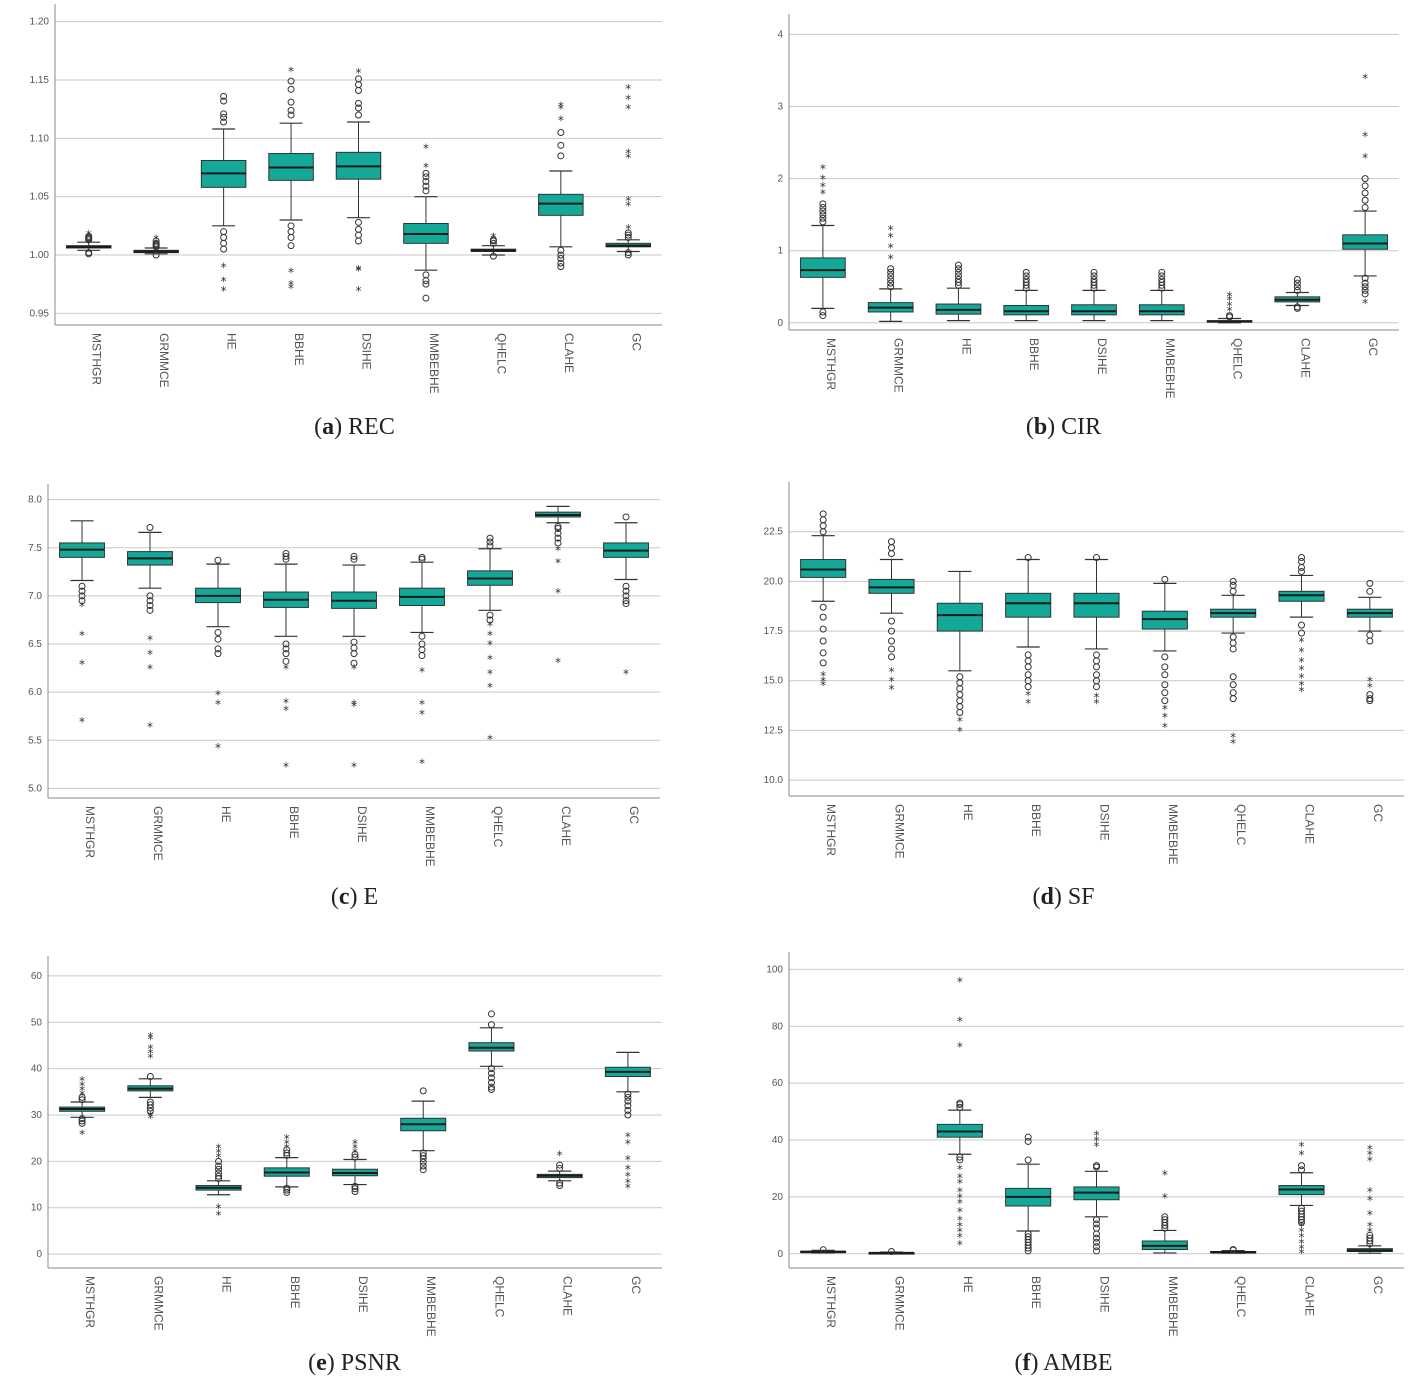  What do you see at coordinates (82, 1108) in the screenshot?
I see `psnr-box-msthgr: *****` at bounding box center [82, 1108].